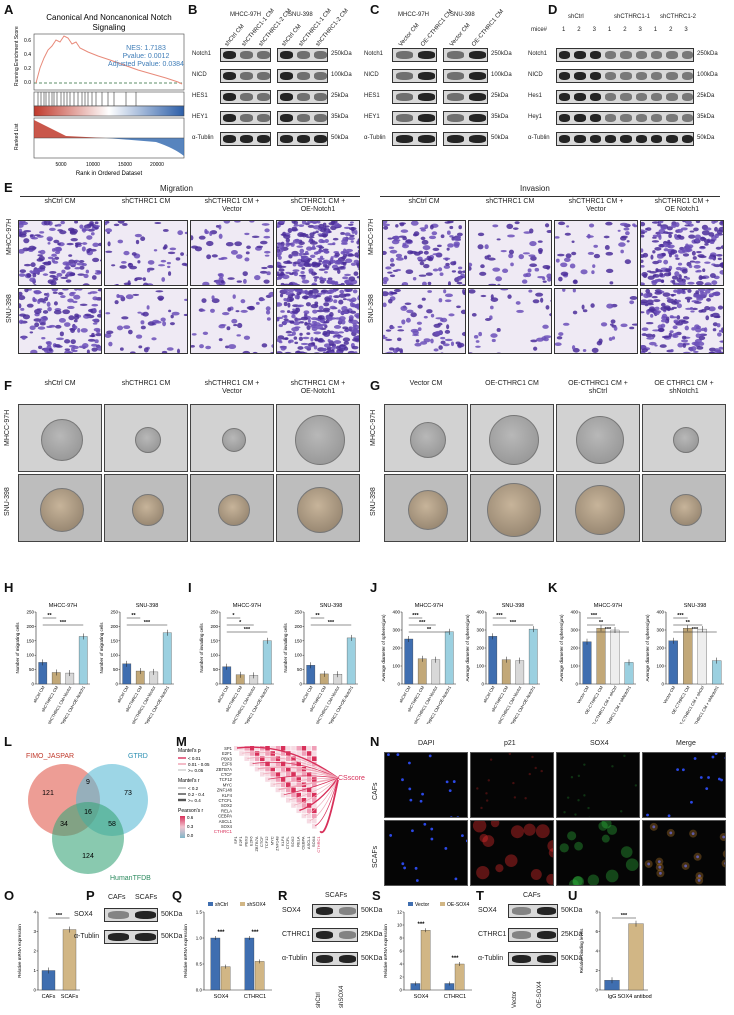 The height and width of the screenshot is (1015, 734). Describe the element at coordinates (109, 62) in the screenshot. I see `gsea-frame-top` at that location.